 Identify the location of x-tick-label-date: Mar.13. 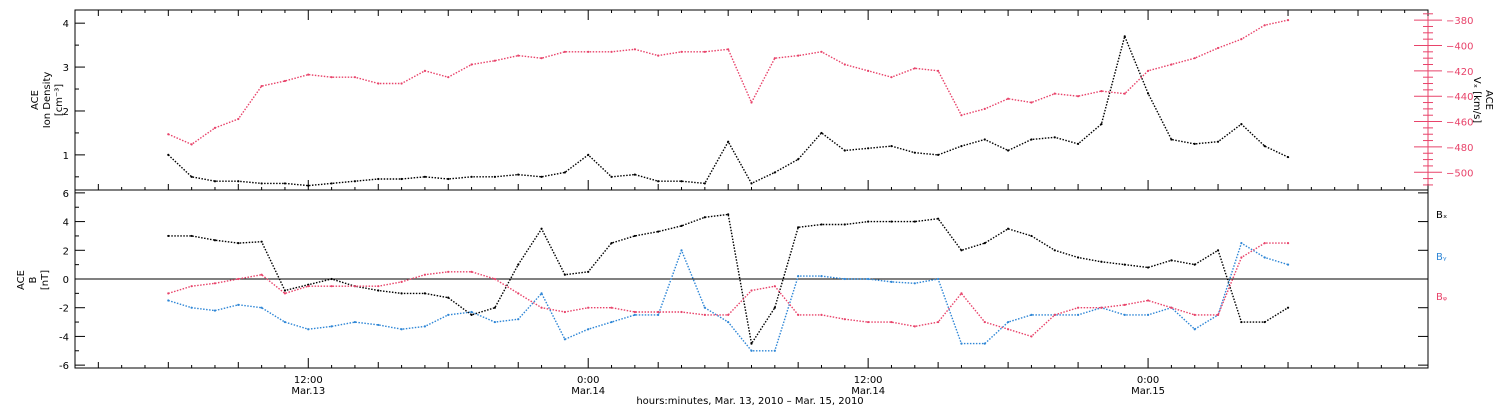
(308, 391).